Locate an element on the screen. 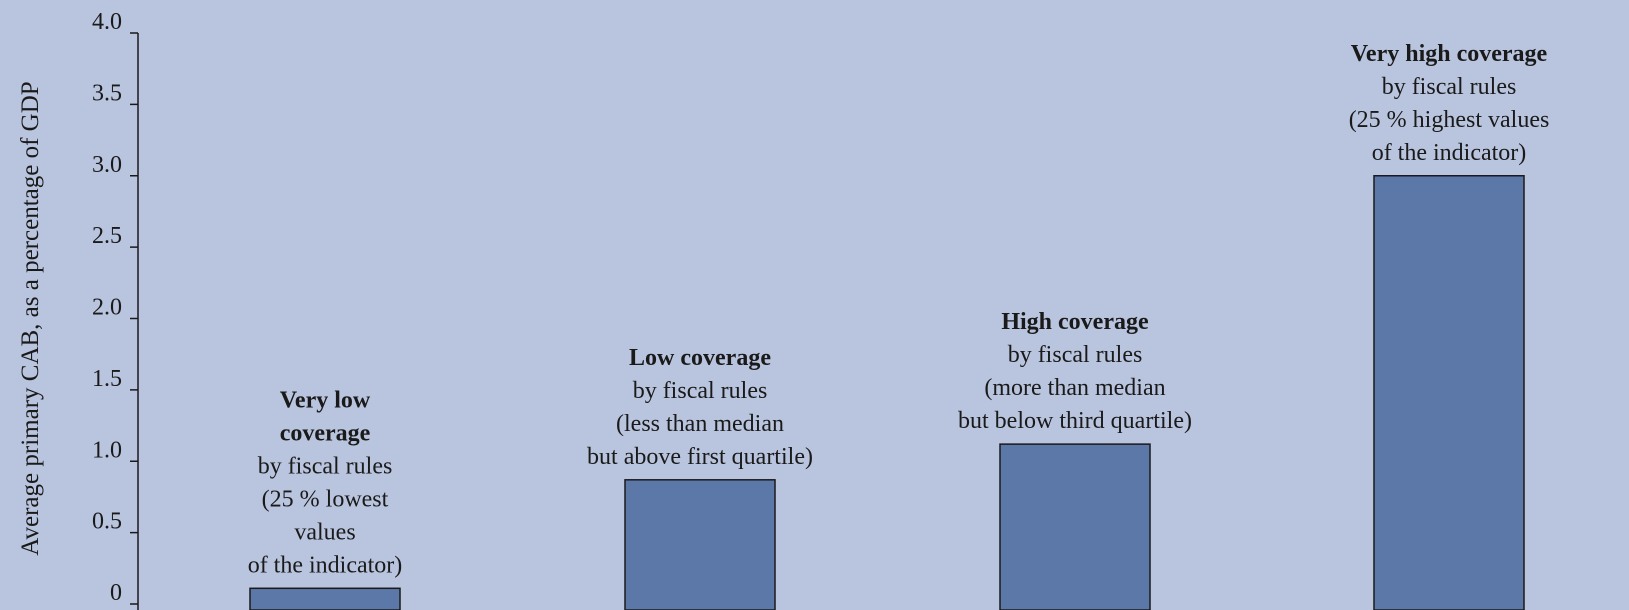 This screenshot has width=1629, height=610. annotation-heading: High coverage is located at coordinates (1075, 322).